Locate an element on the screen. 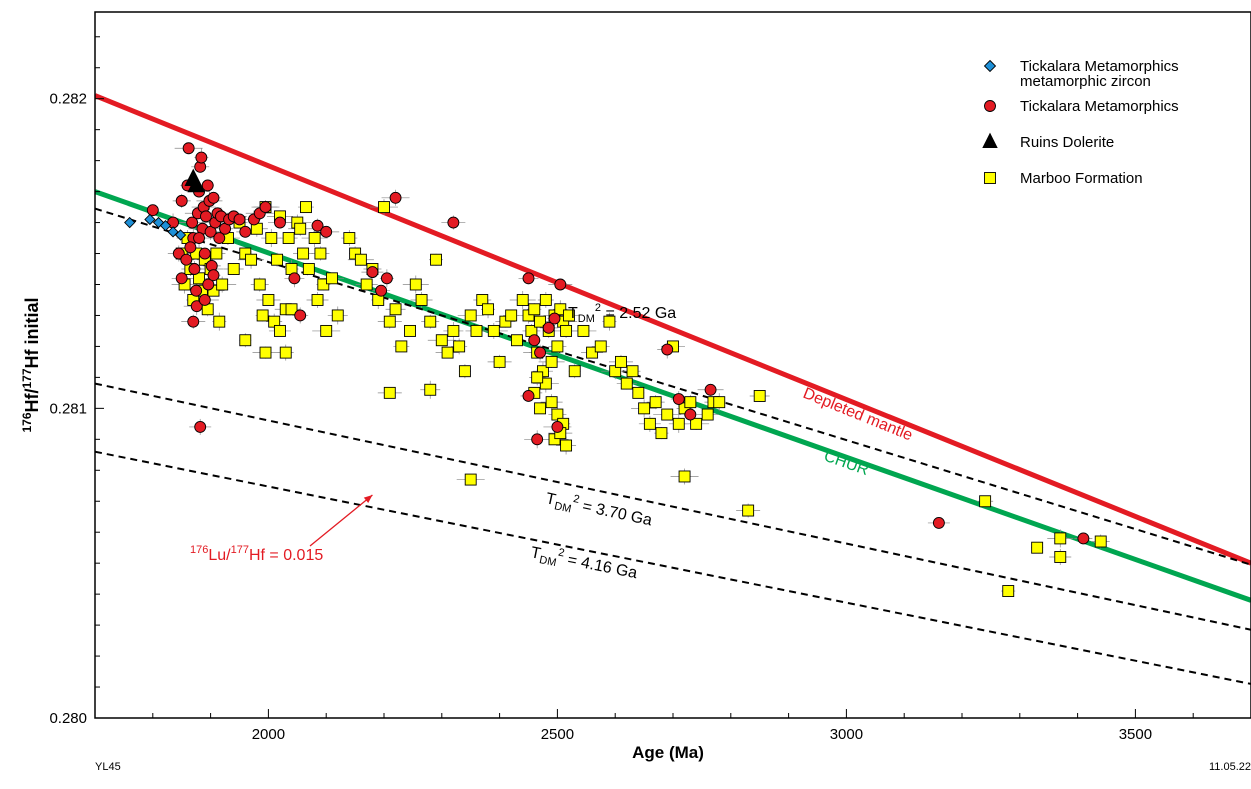  legend-label-marboo: Marboo Formation is located at coordinates (1081, 178).